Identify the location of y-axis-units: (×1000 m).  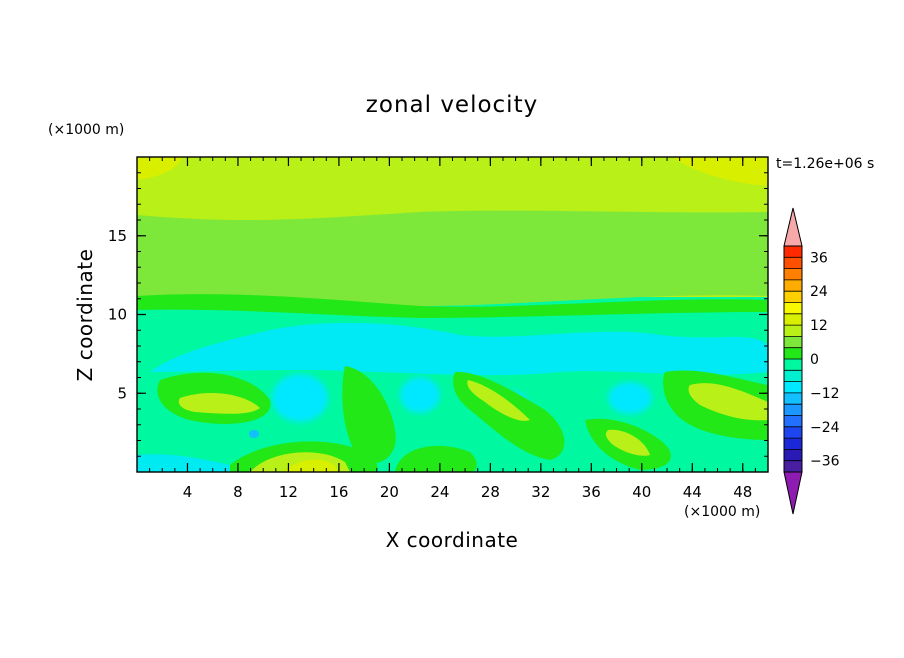
(86, 130).